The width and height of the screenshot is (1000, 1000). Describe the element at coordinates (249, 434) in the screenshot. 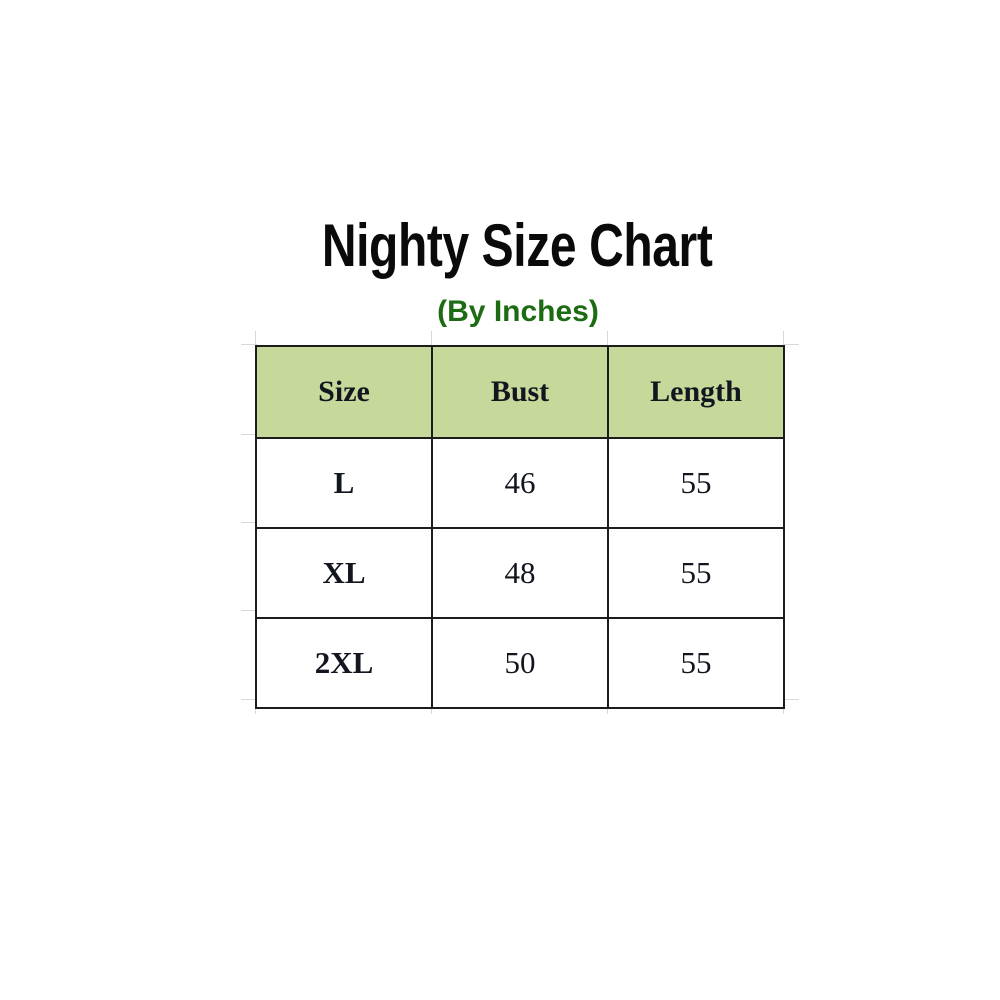

I see `gridline-stub-row1-left` at that location.